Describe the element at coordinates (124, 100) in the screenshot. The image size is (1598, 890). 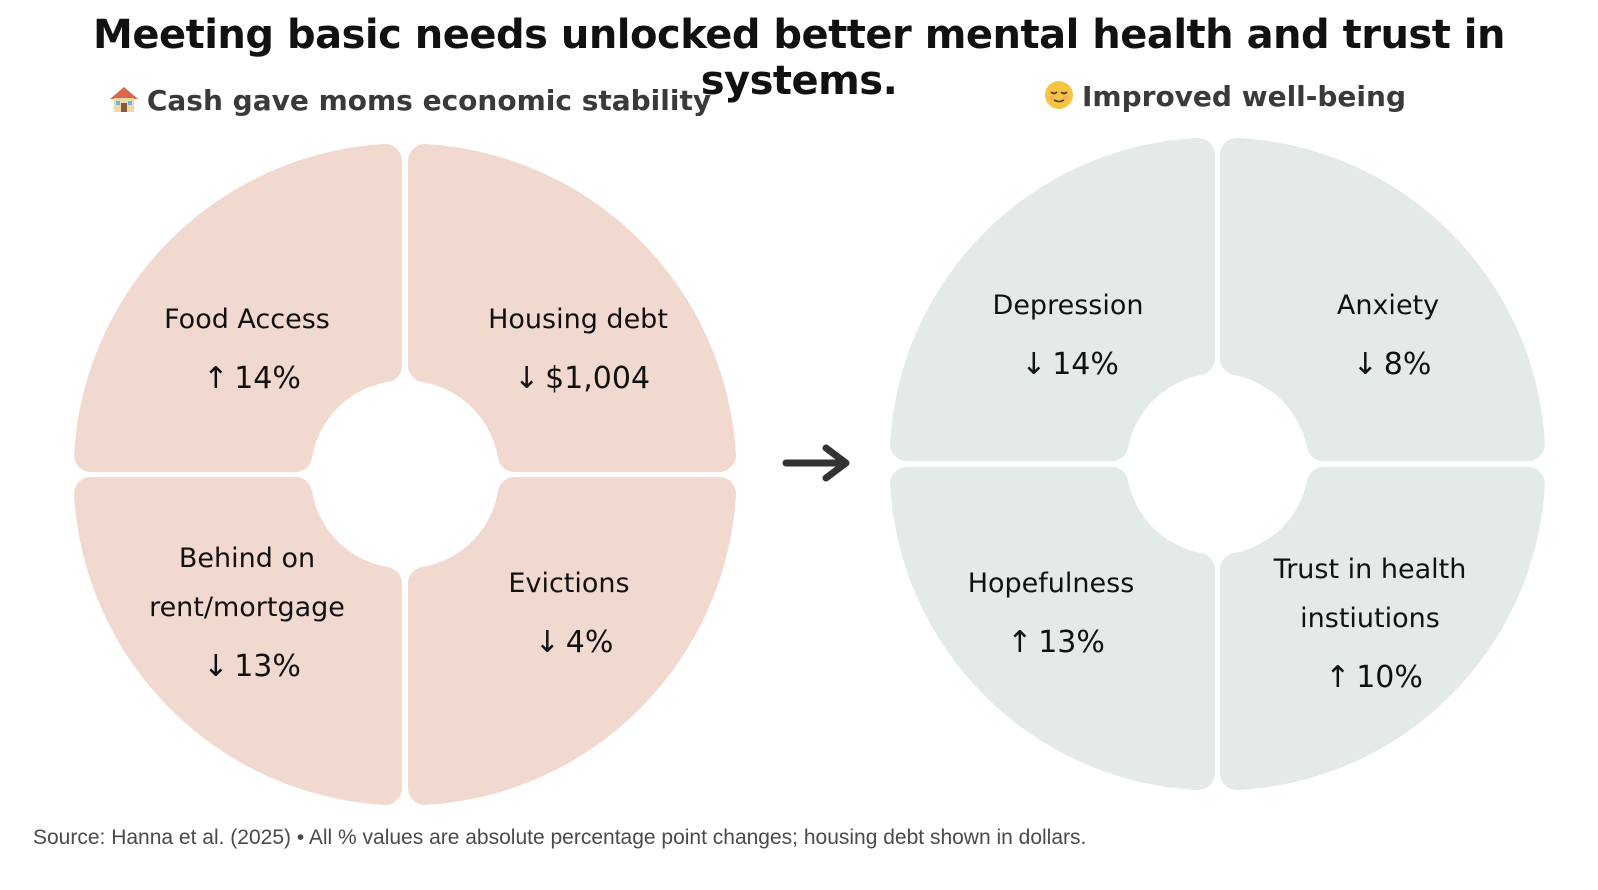
I see `house-icon` at that location.